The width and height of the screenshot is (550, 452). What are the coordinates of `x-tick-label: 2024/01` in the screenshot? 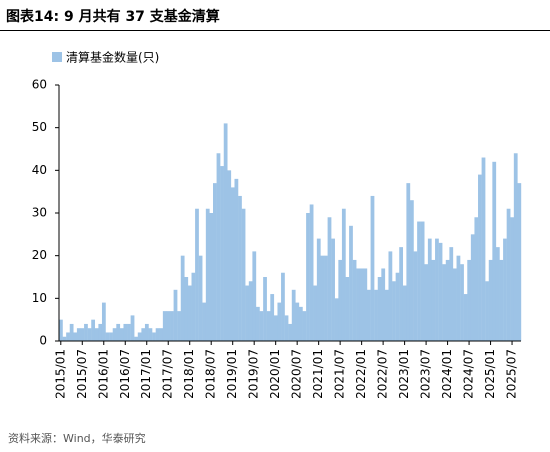 It's located at (447, 374).